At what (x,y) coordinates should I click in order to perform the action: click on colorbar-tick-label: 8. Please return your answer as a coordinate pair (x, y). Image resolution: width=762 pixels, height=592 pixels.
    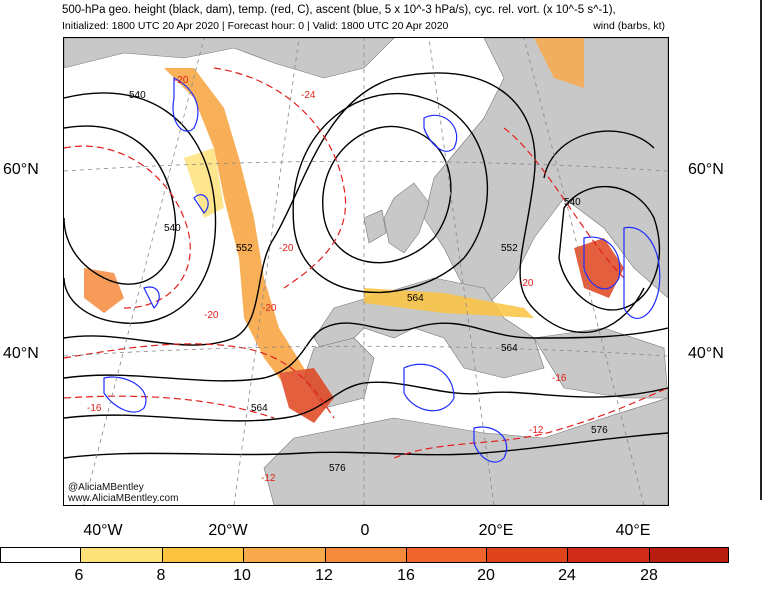
    Looking at the image, I should click on (161, 575).